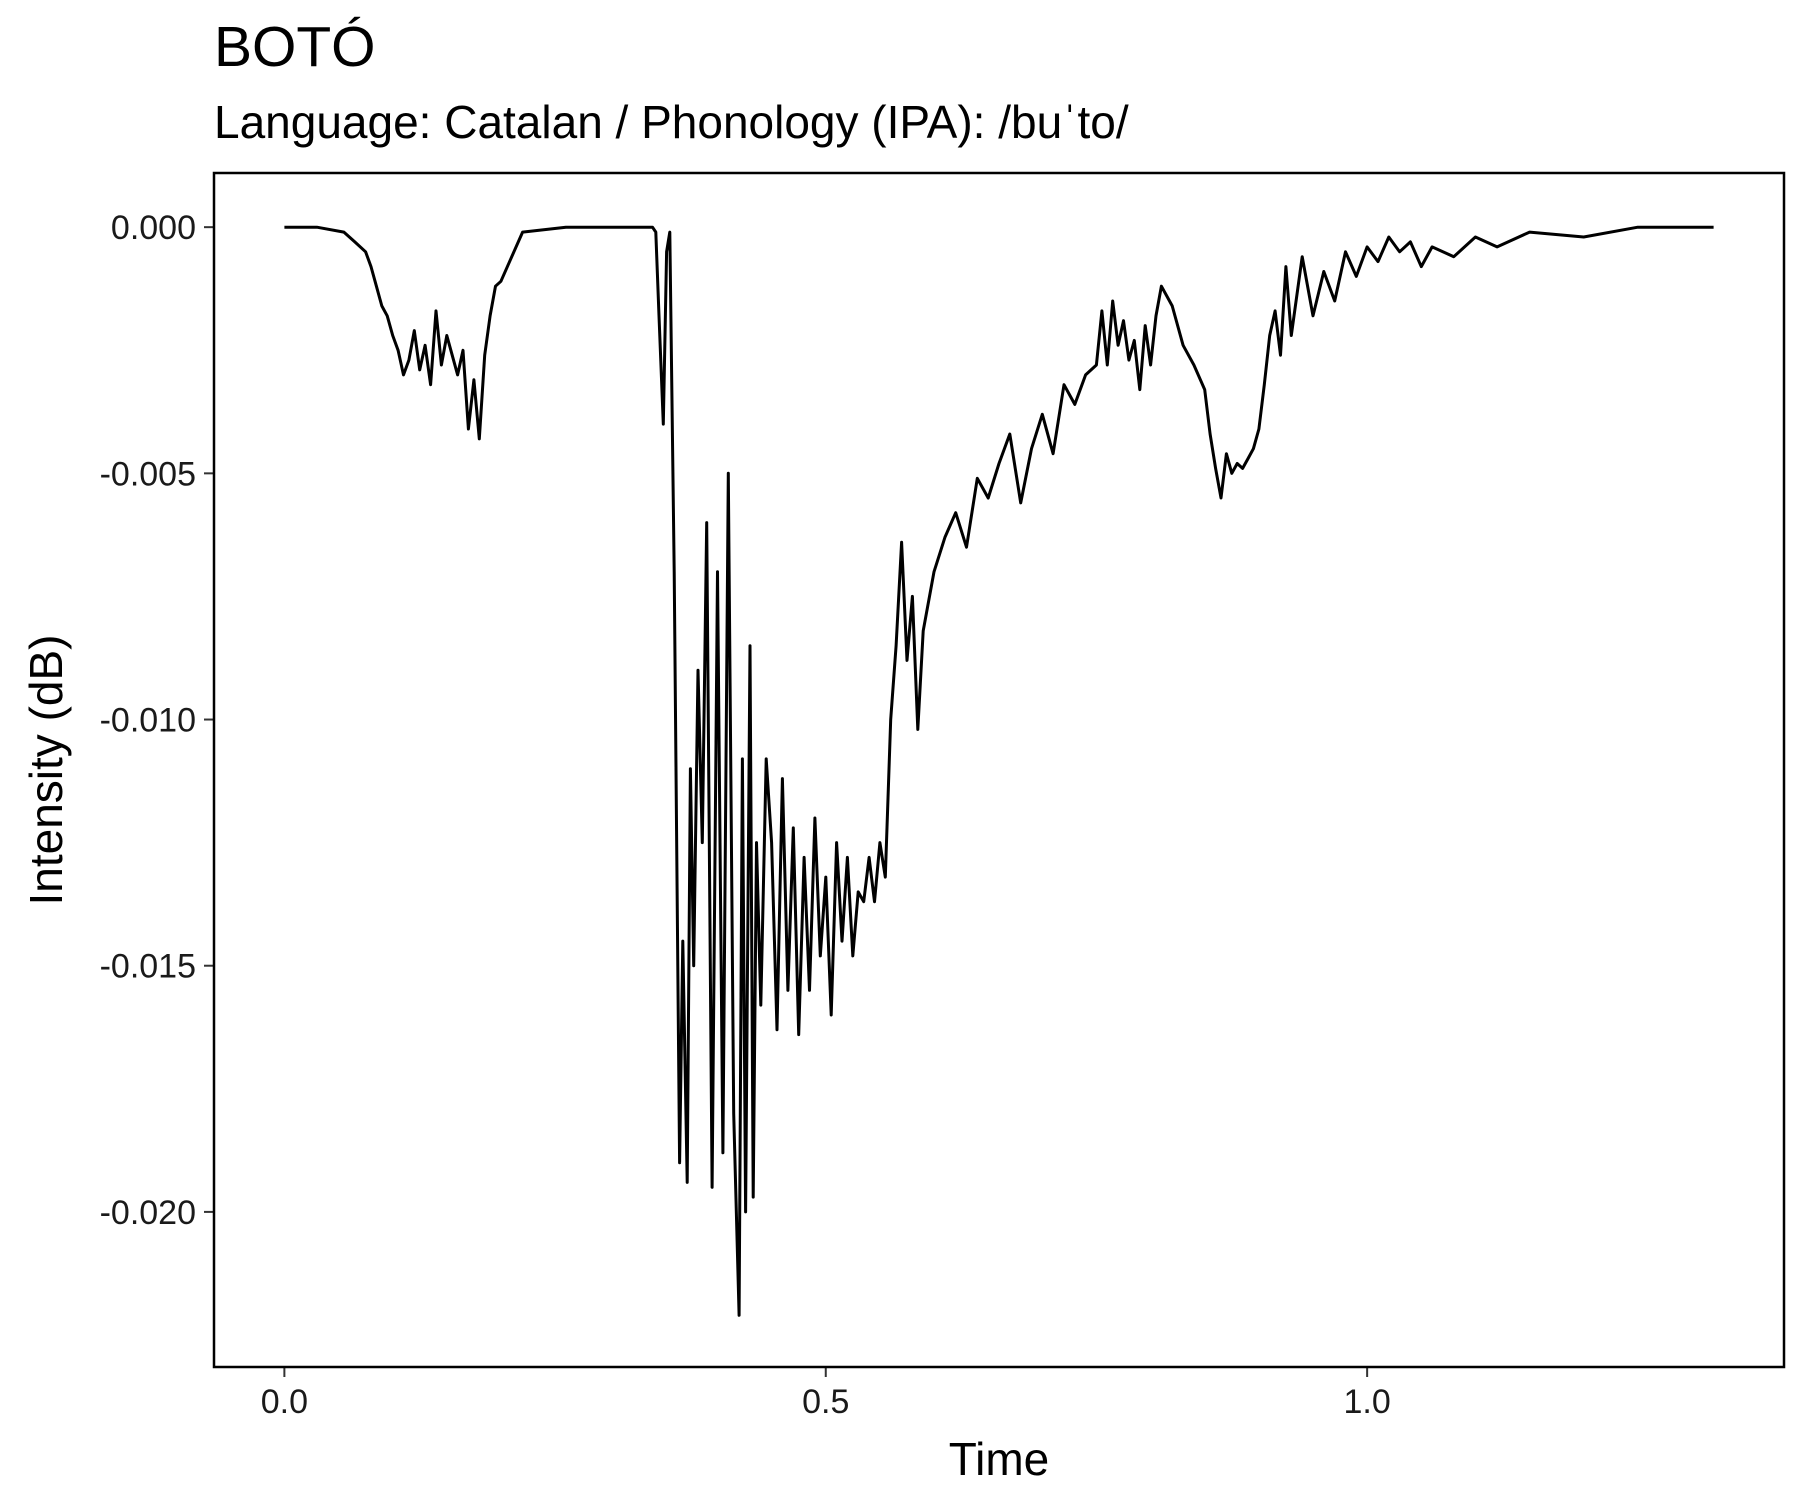  I want to click on y-tick-label: -0.005, so click(148, 474).